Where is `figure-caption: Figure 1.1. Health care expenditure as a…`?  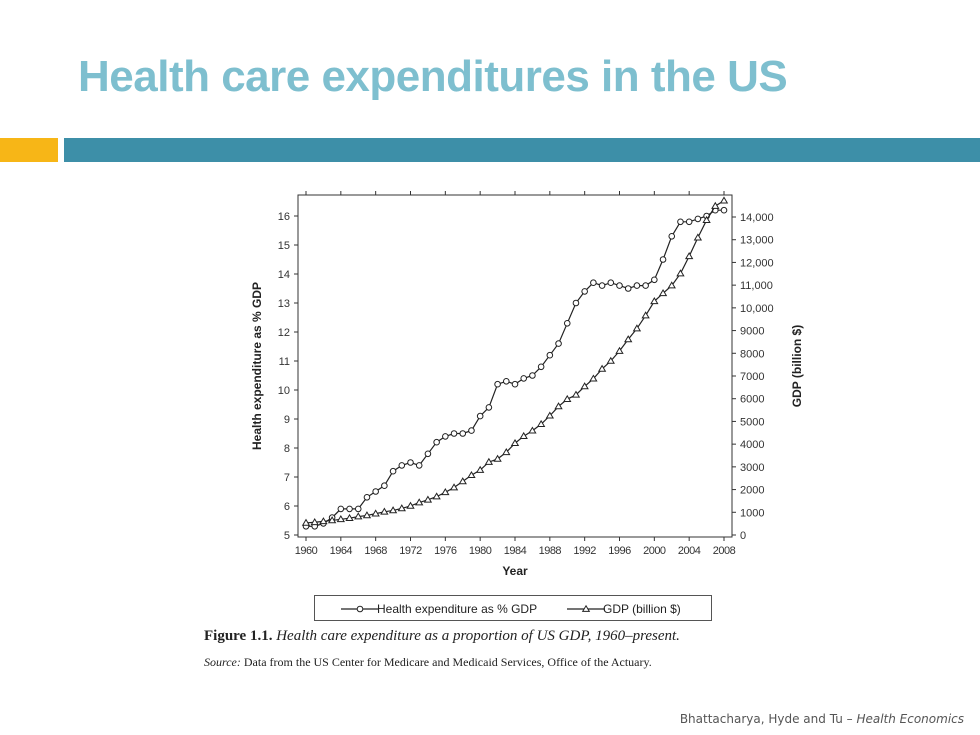
figure-caption: Figure 1.1. Health care expenditure as a… is located at coordinates (442, 636).